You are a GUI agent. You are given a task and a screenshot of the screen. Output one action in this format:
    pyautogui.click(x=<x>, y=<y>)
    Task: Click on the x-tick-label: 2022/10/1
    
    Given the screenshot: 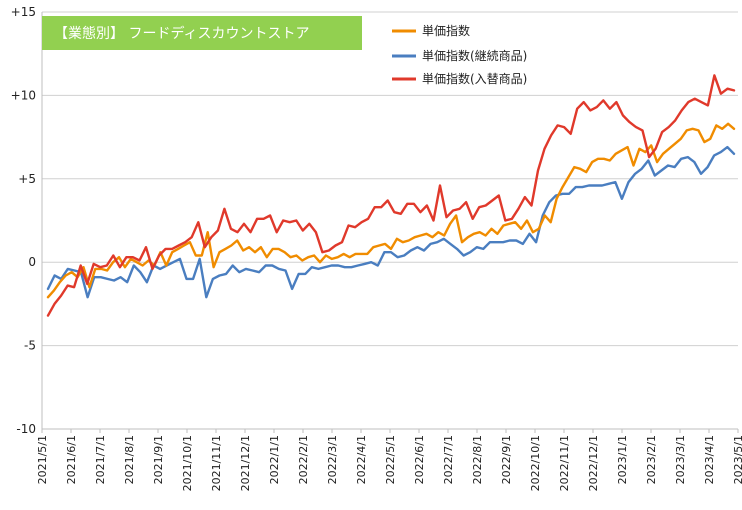 What is the action you would take?
    pyautogui.click(x=535, y=463)
    